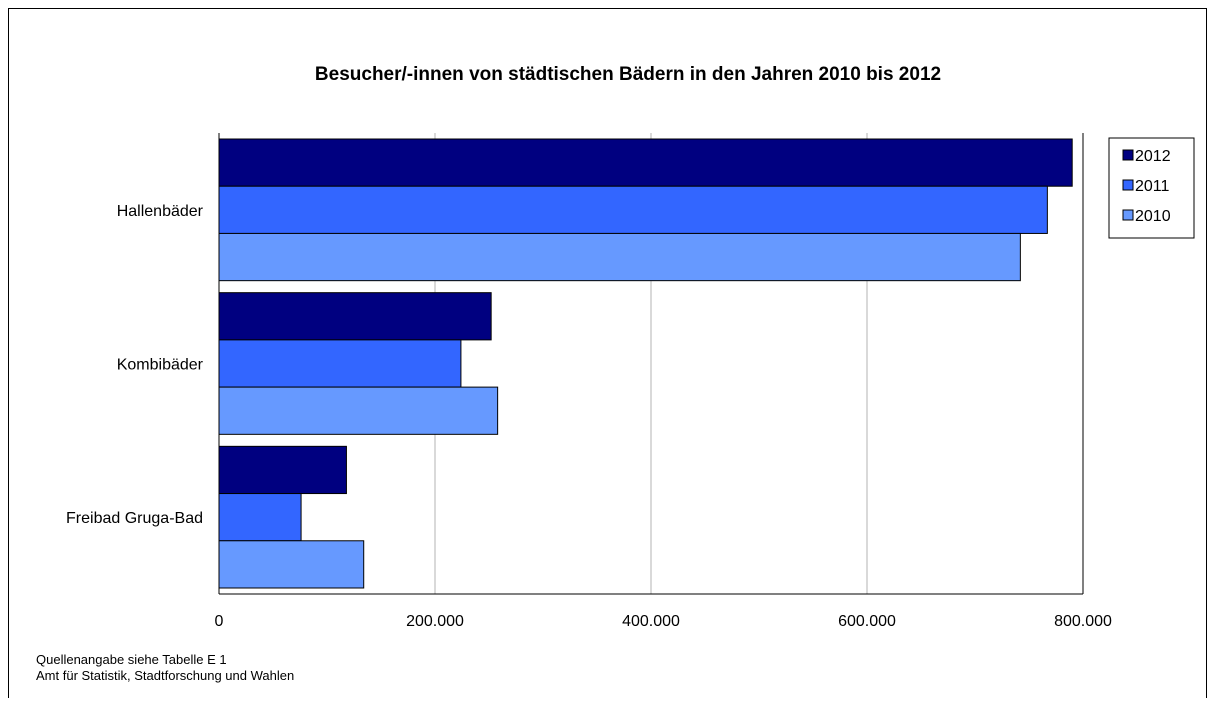 Image resolution: width=1217 pixels, height=702 pixels. Describe the element at coordinates (619, 257) in the screenshot. I see `bar-hallenbäder-2010` at that location.